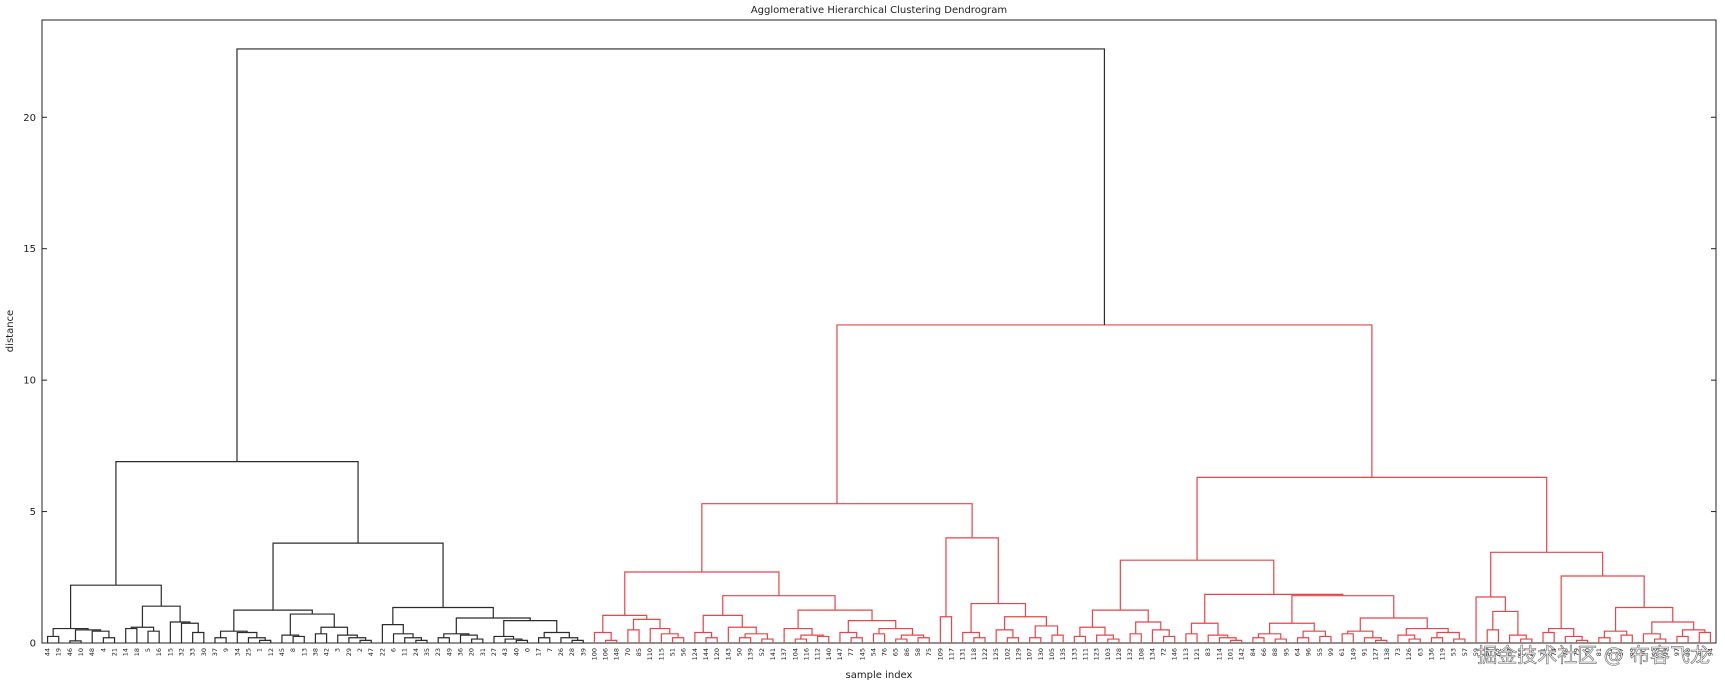 Image resolution: width=1725 pixels, height=687 pixels. Describe the element at coordinates (472, 652) in the screenshot. I see `leaf-label: 20` at that location.